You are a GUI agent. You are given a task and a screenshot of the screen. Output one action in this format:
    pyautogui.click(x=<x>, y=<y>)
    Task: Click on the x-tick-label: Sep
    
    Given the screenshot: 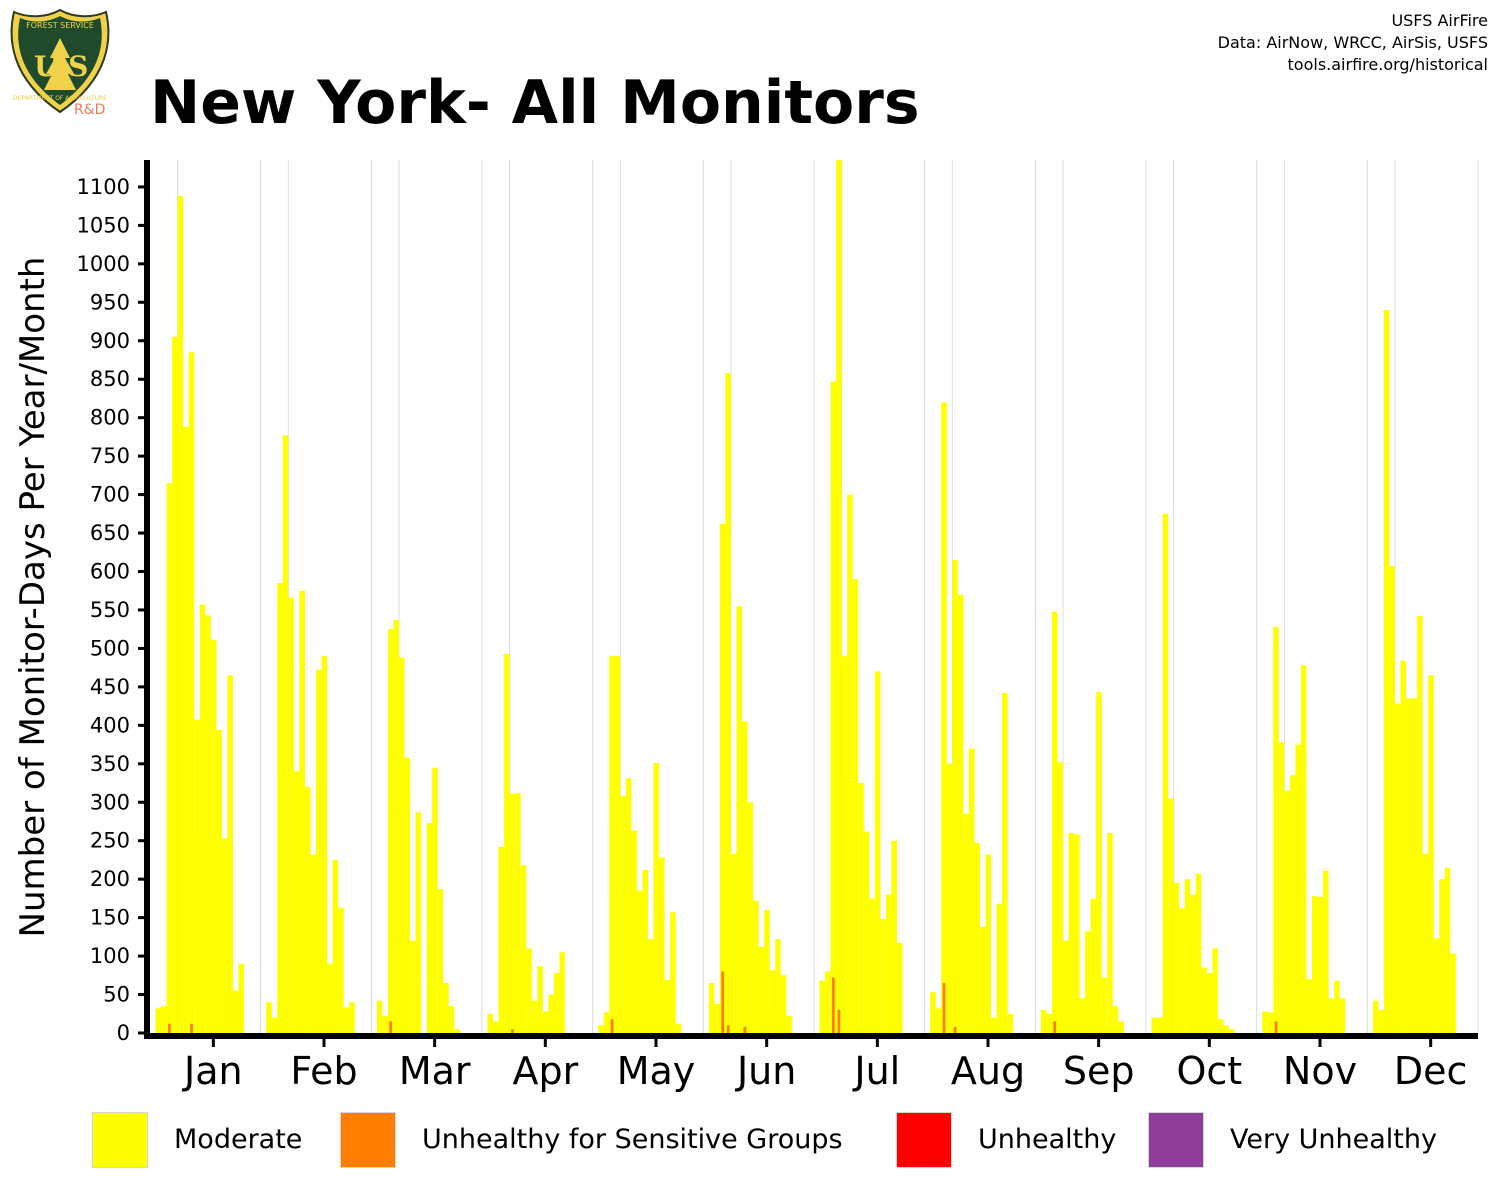 What is the action you would take?
    pyautogui.click(x=1099, y=1071)
    